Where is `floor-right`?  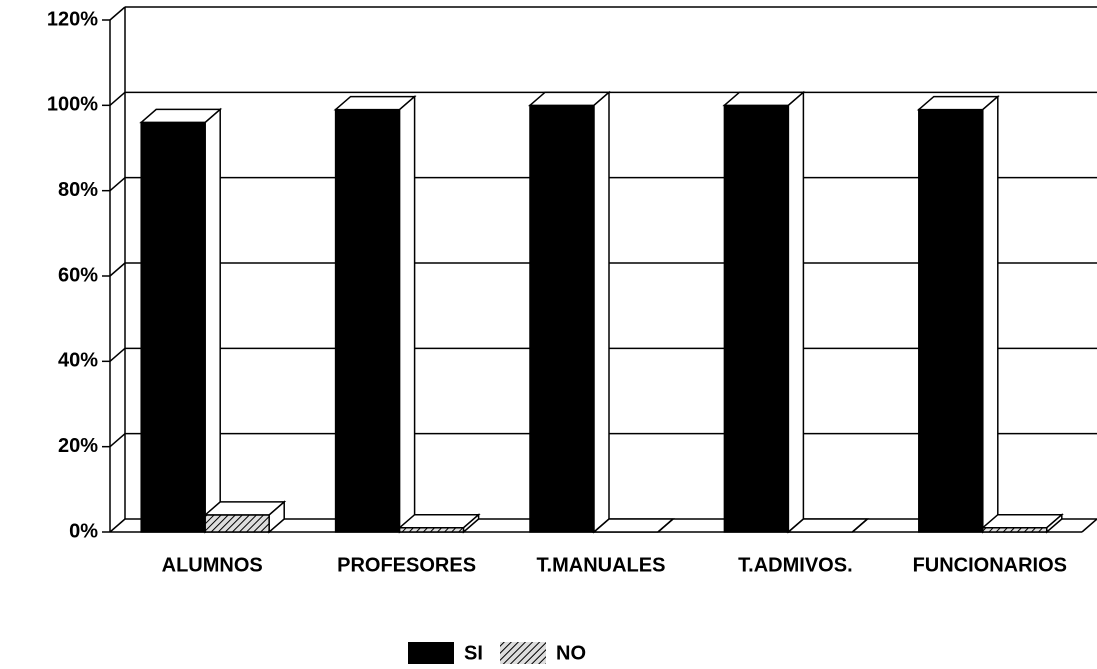
floor-right is located at coordinates (1089, 525).